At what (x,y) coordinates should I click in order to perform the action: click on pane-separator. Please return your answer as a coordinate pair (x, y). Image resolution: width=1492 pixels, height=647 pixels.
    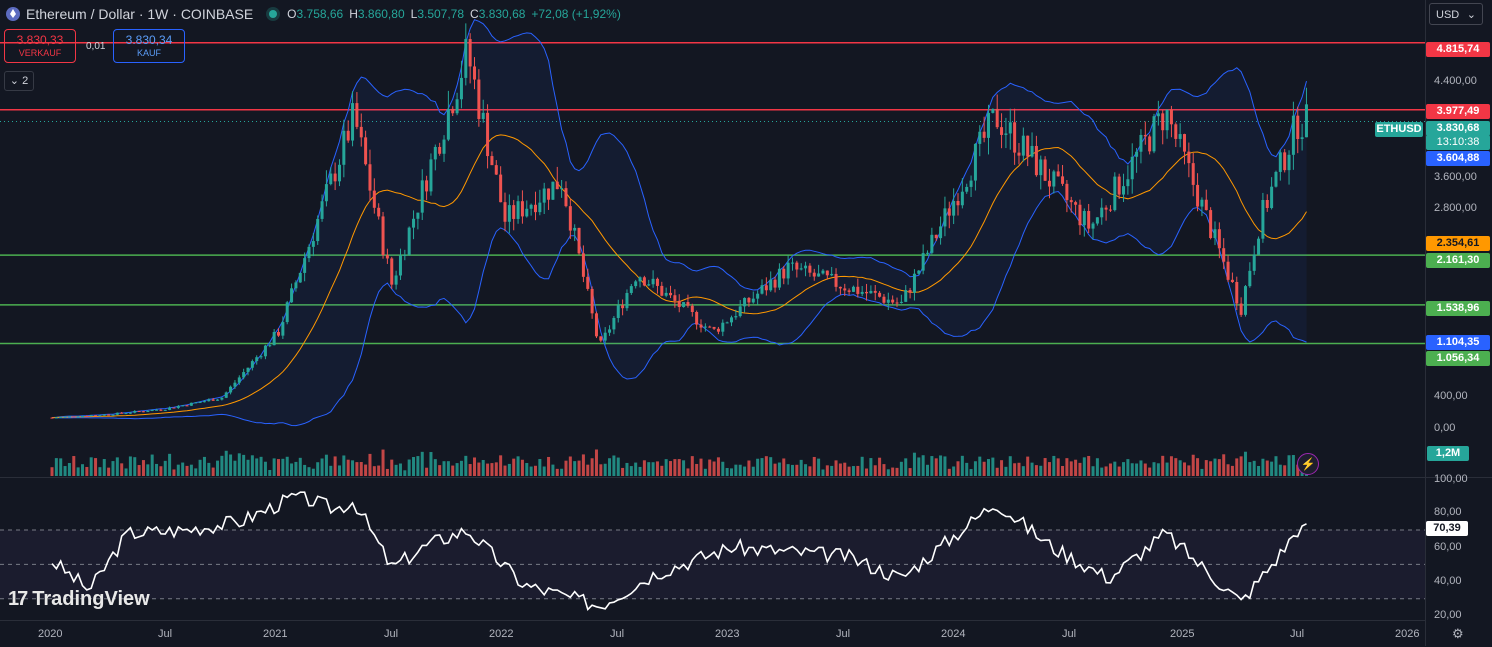
    Looking at the image, I should click on (746, 477).